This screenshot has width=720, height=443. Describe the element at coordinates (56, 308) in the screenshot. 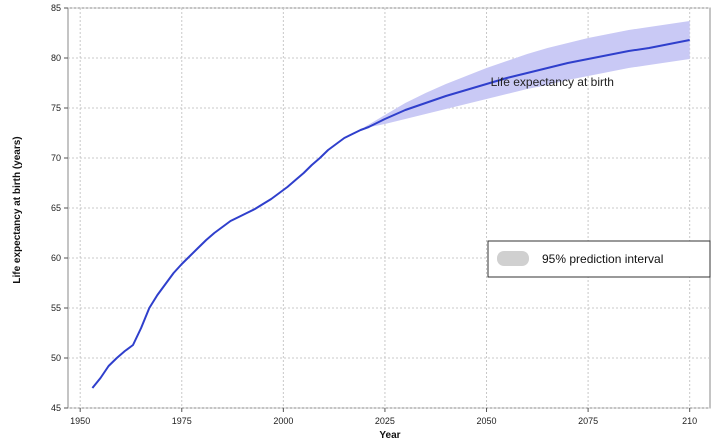

I see `y-tick-label: 55` at that location.